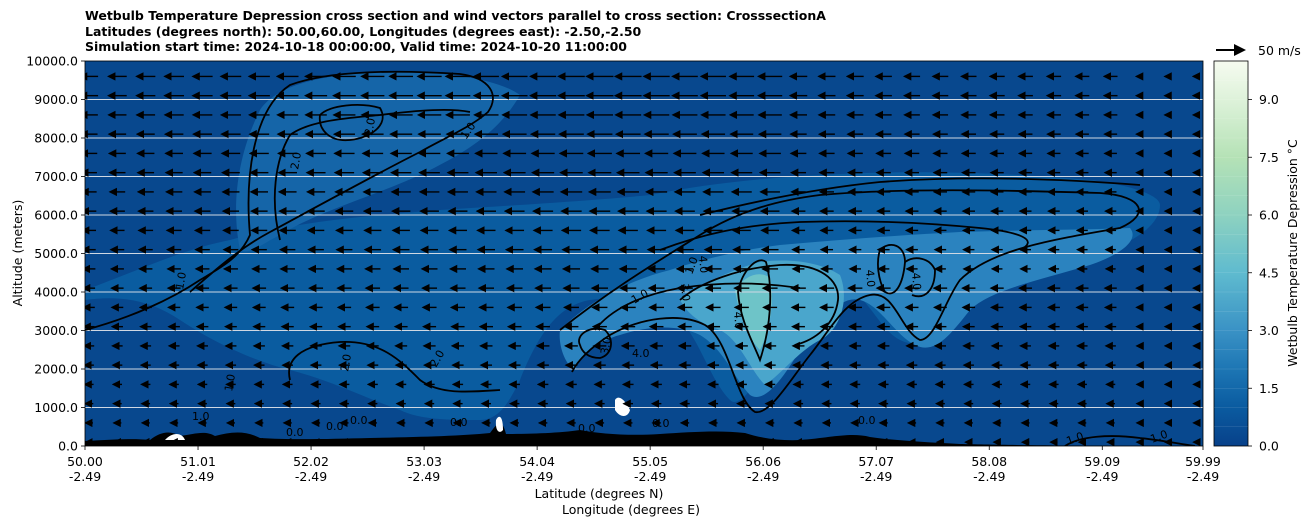  What do you see at coordinates (763, 461) in the screenshot?
I see `x-tick-label-lat: 56.06` at bounding box center [763, 461].